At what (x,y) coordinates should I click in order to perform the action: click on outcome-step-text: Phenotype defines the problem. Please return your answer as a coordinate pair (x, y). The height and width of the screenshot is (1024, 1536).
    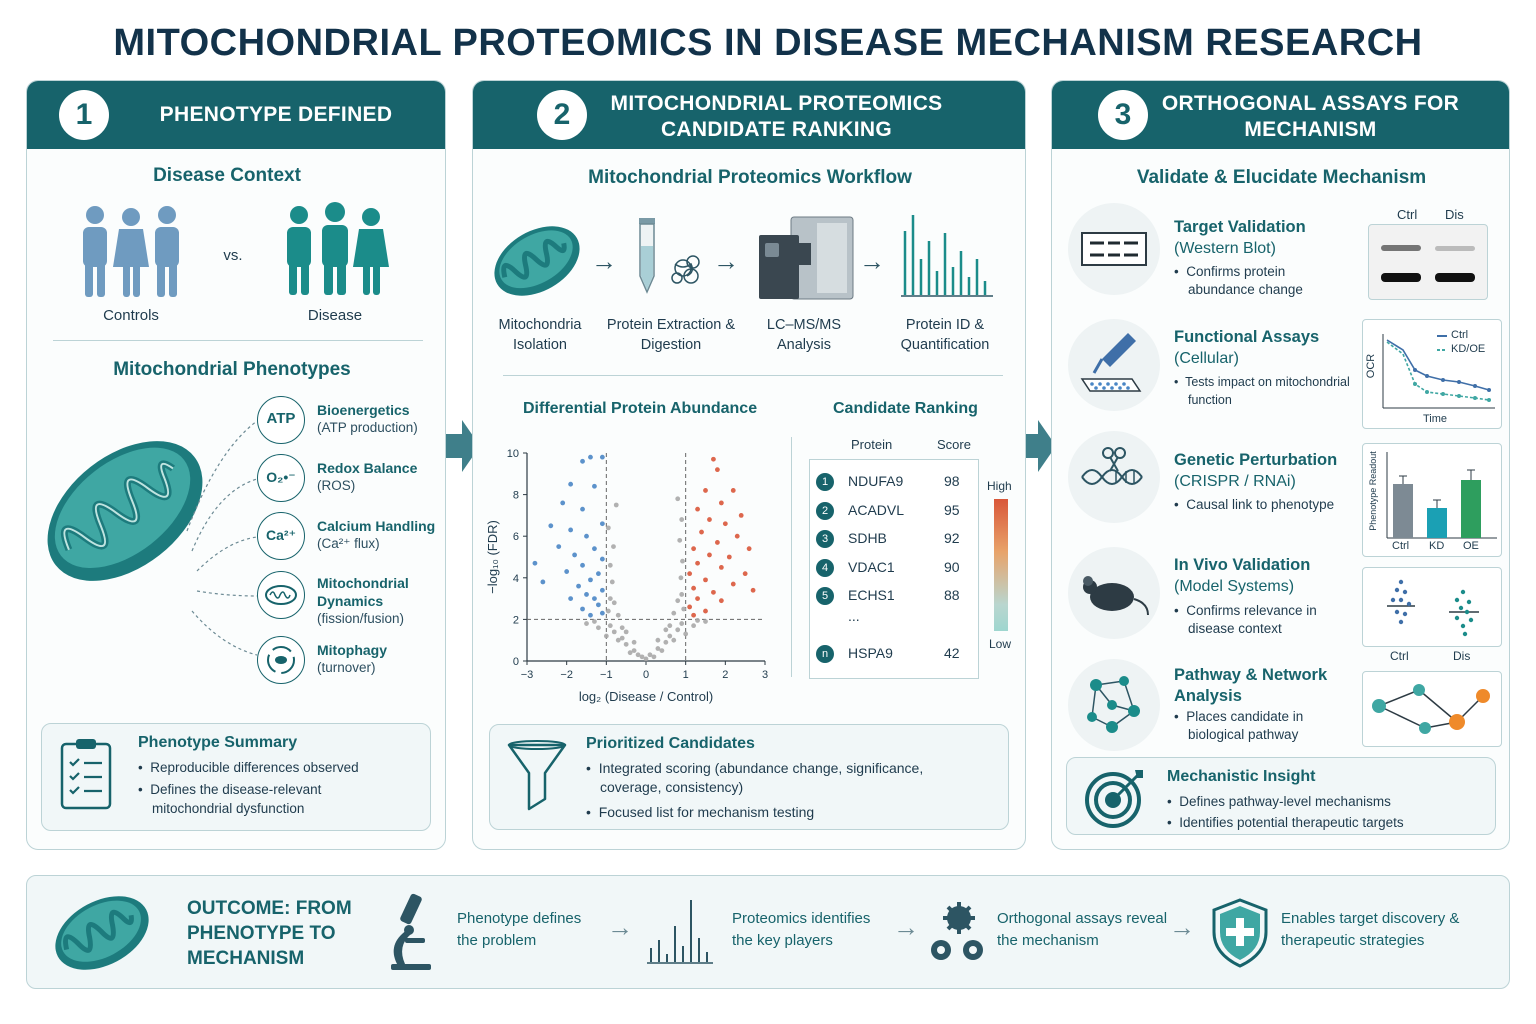
    Looking at the image, I should click on (519, 929).